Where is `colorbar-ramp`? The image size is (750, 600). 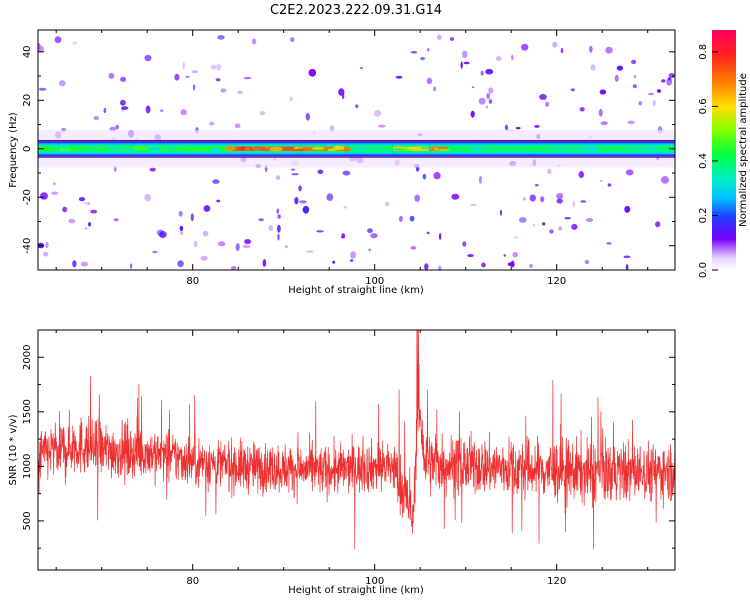 colorbar-ramp is located at coordinates (724, 150).